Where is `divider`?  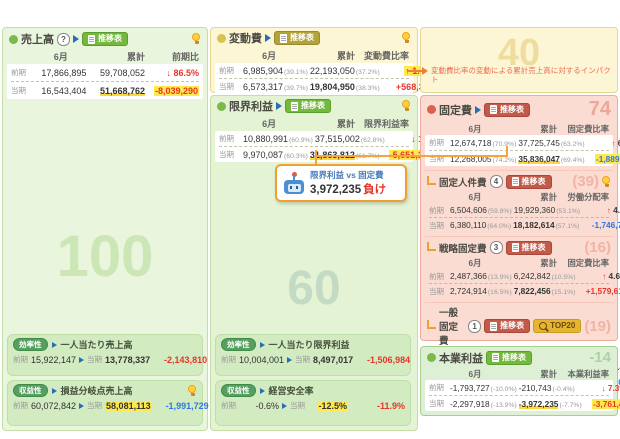
divider is located at coordinates (519, 170).